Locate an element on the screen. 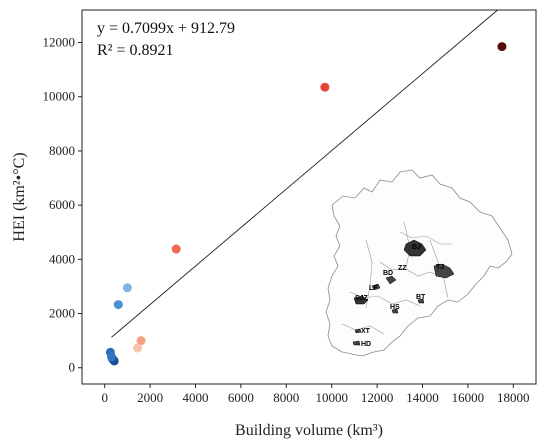 The height and width of the screenshot is (448, 550). city-blob-bd is located at coordinates (391, 280).